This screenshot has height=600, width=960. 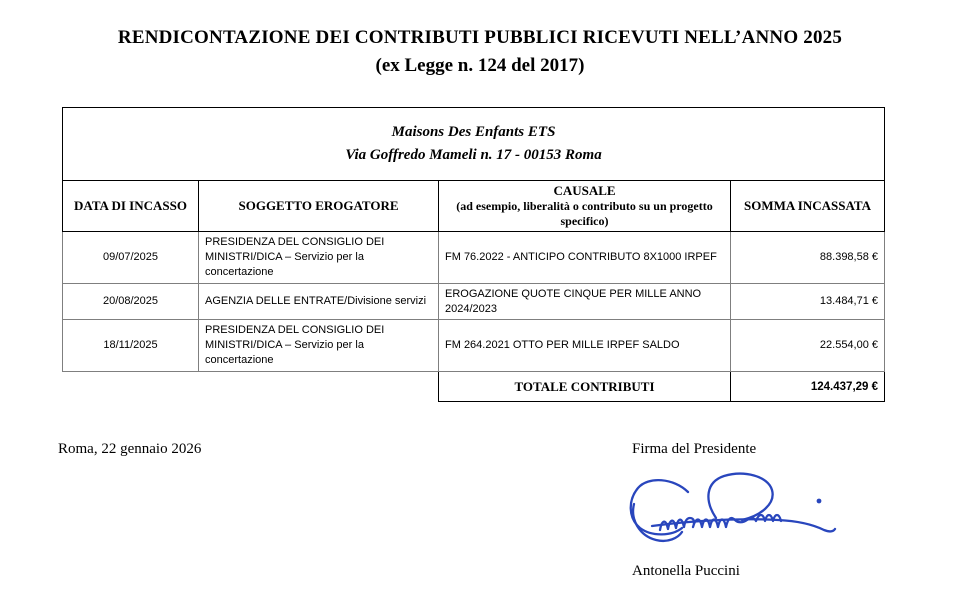 I want to click on signature-block: Firma del Presidente Antonella Puccini, so click(x=760, y=510).